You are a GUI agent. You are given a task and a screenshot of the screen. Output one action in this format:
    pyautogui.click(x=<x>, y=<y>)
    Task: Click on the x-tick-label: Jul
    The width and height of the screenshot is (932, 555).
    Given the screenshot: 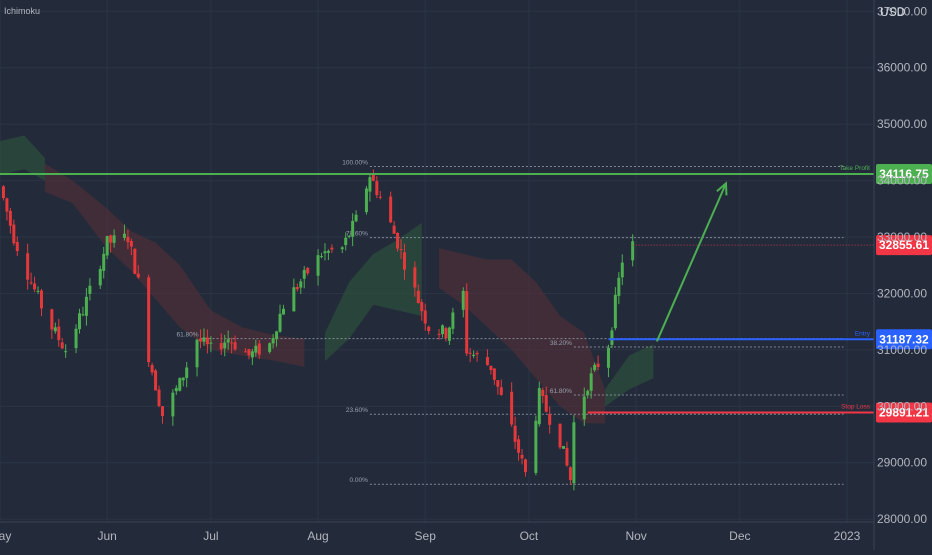 What is the action you would take?
    pyautogui.click(x=210, y=536)
    